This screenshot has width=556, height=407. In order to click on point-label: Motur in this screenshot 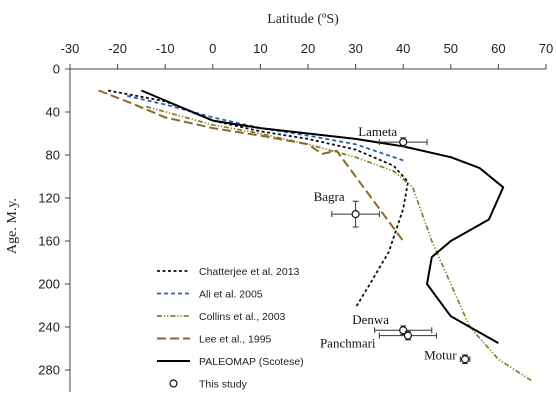, I will do `click(440, 354)`.